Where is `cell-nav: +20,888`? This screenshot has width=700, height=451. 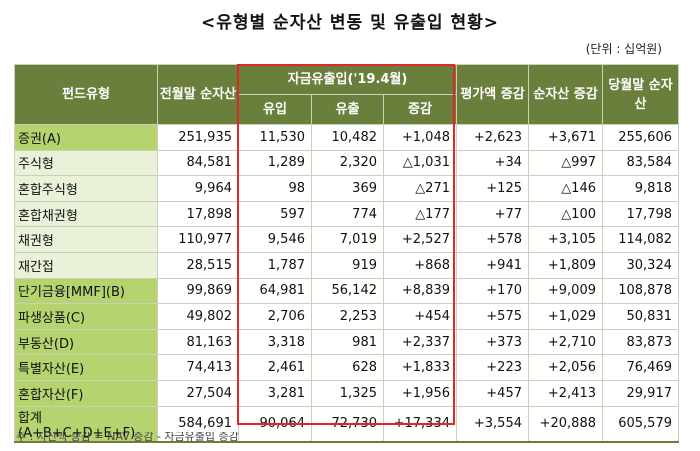
cell-nav: +20,888 is located at coordinates (565, 424).